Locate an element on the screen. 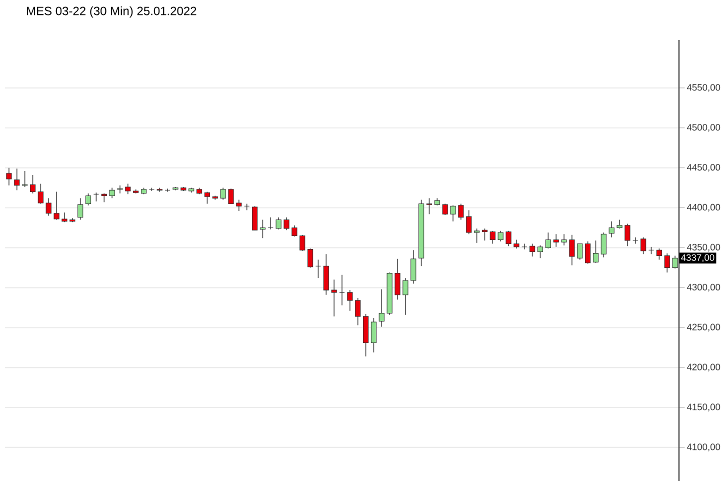 This screenshot has height=481, width=723. chart-title: MES 03-22 (30 Min) 25.01.2022 is located at coordinates (111, 12).